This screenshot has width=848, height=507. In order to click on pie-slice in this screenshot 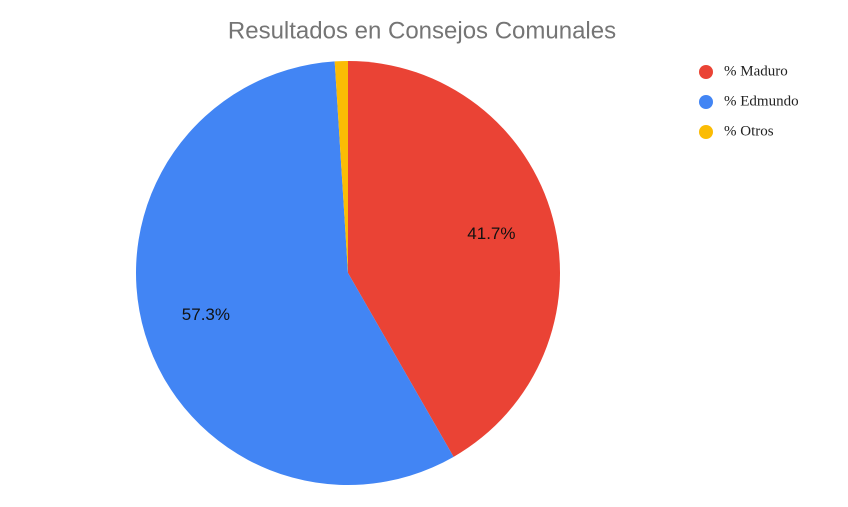, I will do `click(341, 167)`.